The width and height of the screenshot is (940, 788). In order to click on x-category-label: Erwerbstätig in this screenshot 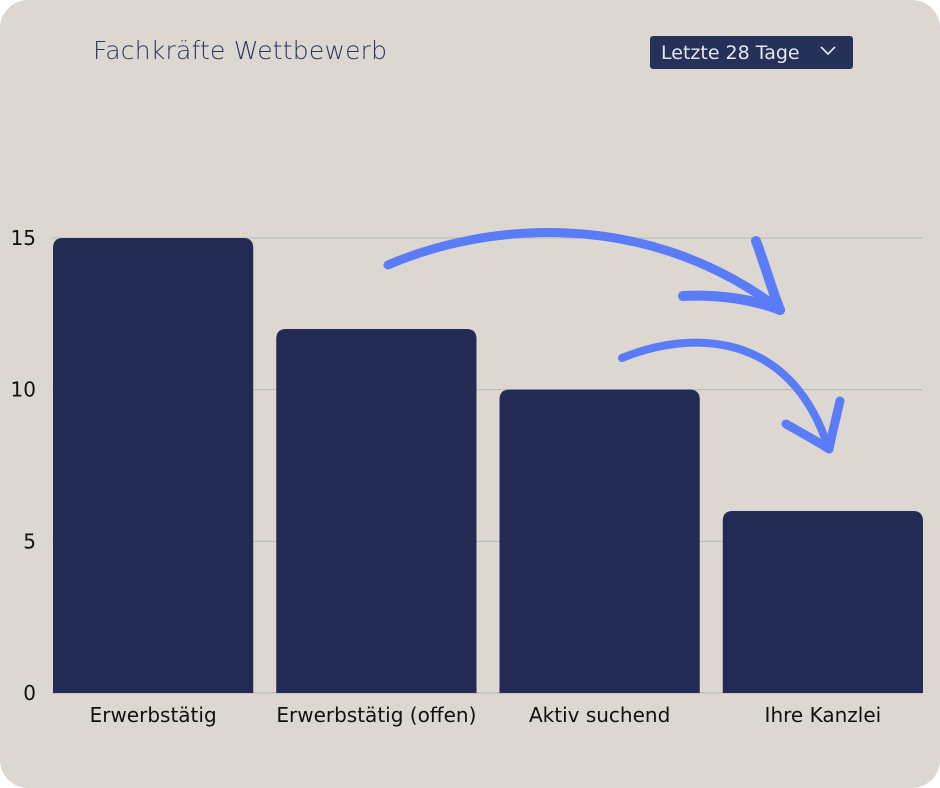, I will do `click(153, 715)`.